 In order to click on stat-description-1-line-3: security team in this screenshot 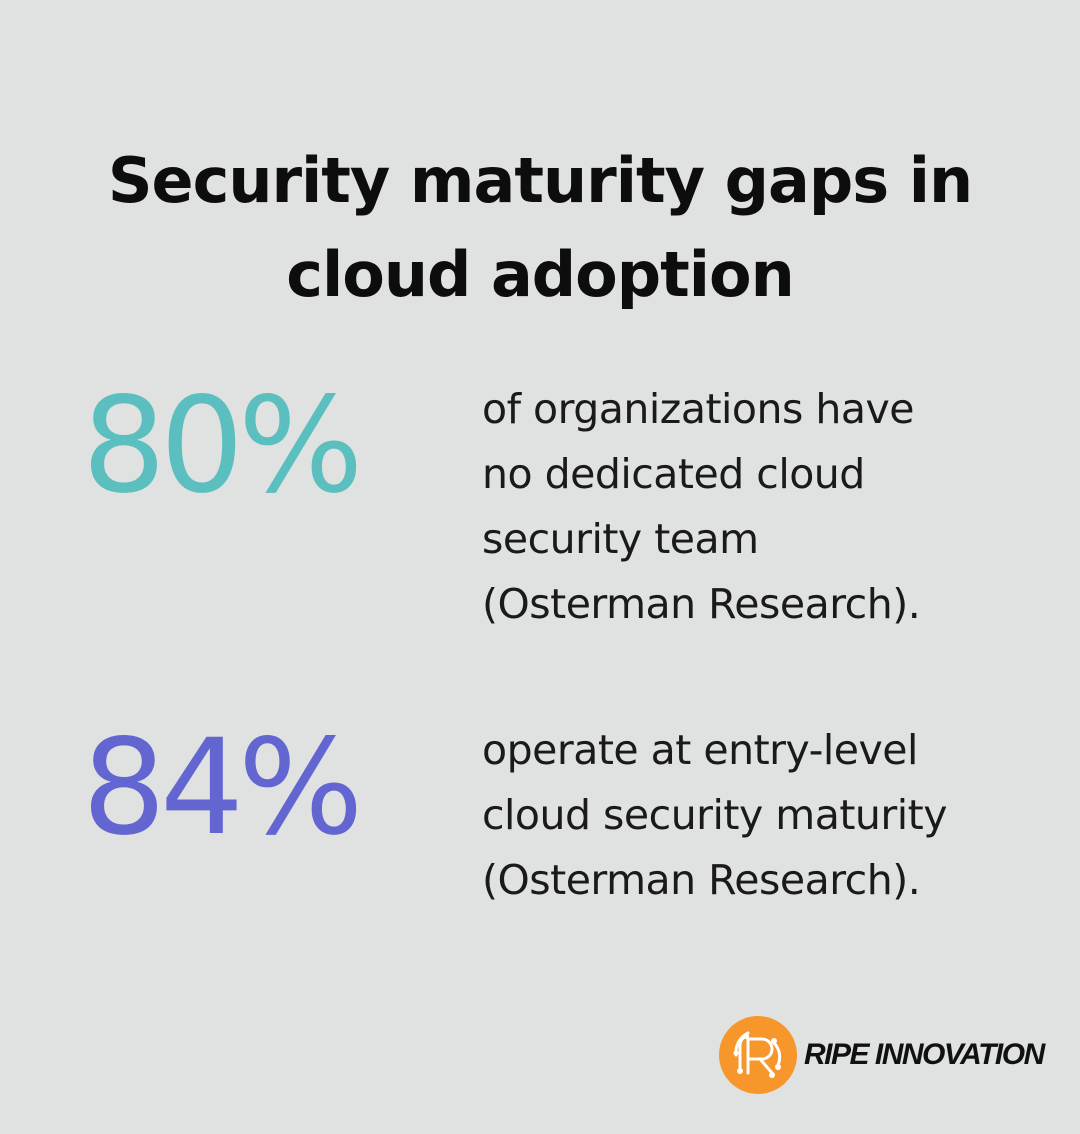, I will do `click(620, 539)`.